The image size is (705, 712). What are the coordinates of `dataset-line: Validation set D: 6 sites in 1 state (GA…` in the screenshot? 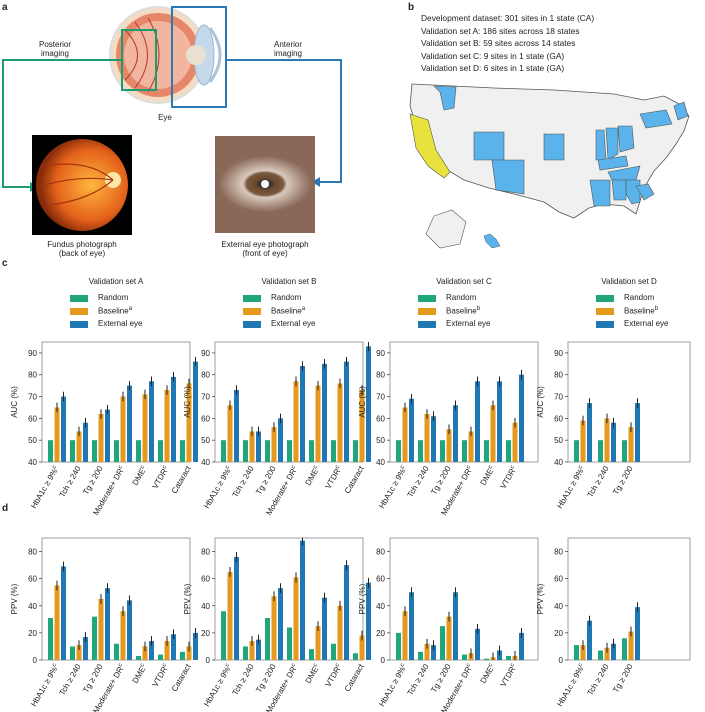 It's located at (493, 68).